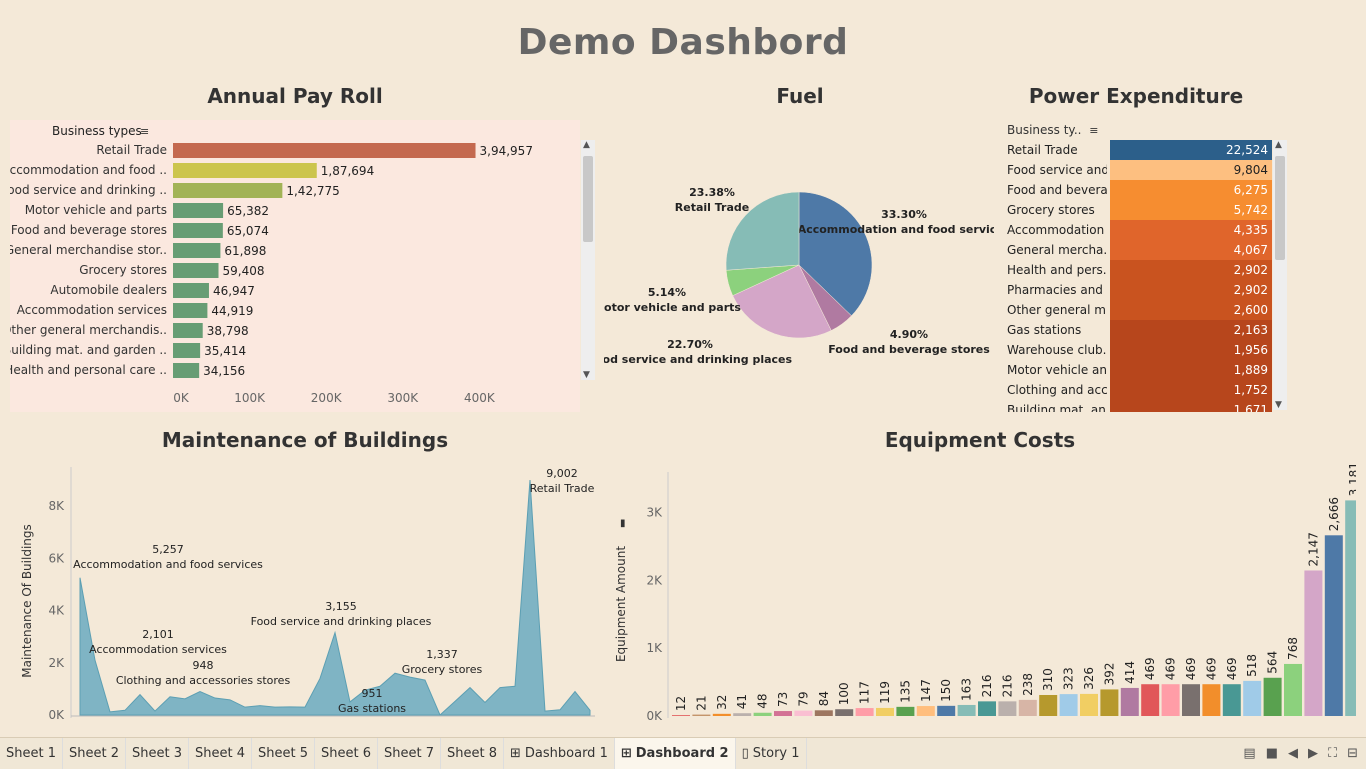 The image size is (1366, 769). What do you see at coordinates (1057, 170) in the screenshot?
I see `power-row-label: Food service and..` at bounding box center [1057, 170].